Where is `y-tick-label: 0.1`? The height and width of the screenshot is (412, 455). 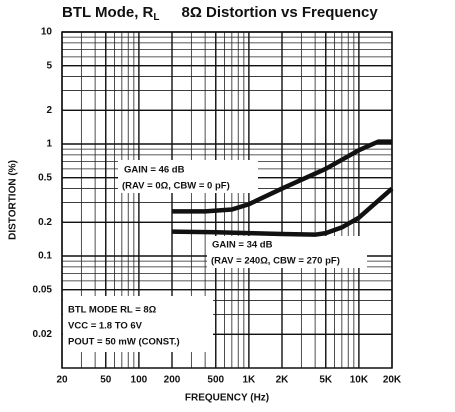 y-tick-label: 0.1 is located at coordinates (45, 256).